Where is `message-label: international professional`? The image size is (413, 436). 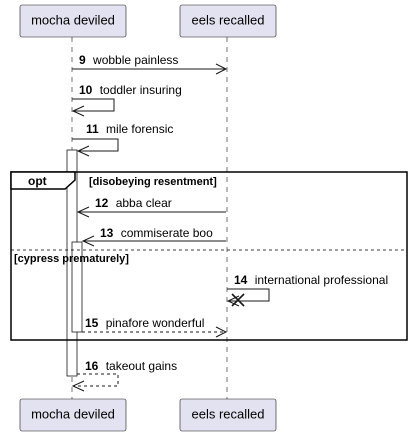 message-label: international professional is located at coordinates (321, 280).